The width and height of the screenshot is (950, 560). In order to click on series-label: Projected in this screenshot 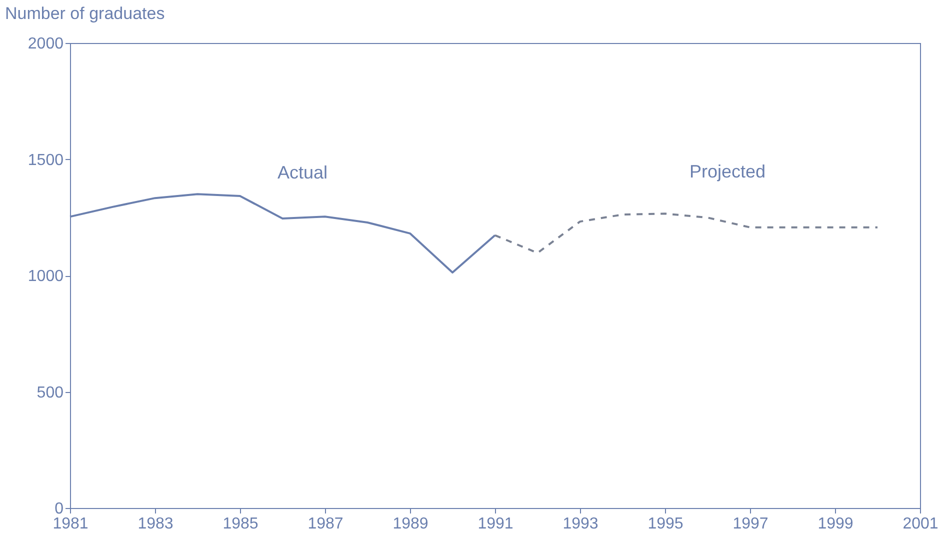, I will do `click(727, 172)`.